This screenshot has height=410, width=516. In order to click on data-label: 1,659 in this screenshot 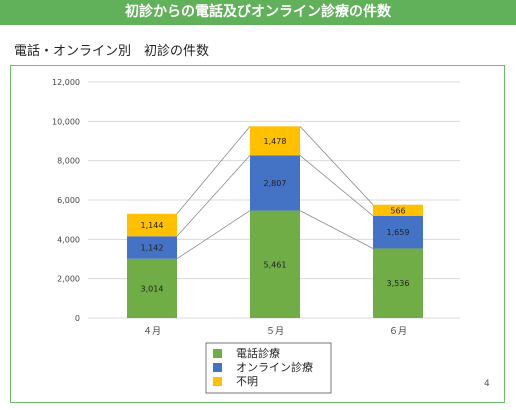, I will do `click(398, 232)`.